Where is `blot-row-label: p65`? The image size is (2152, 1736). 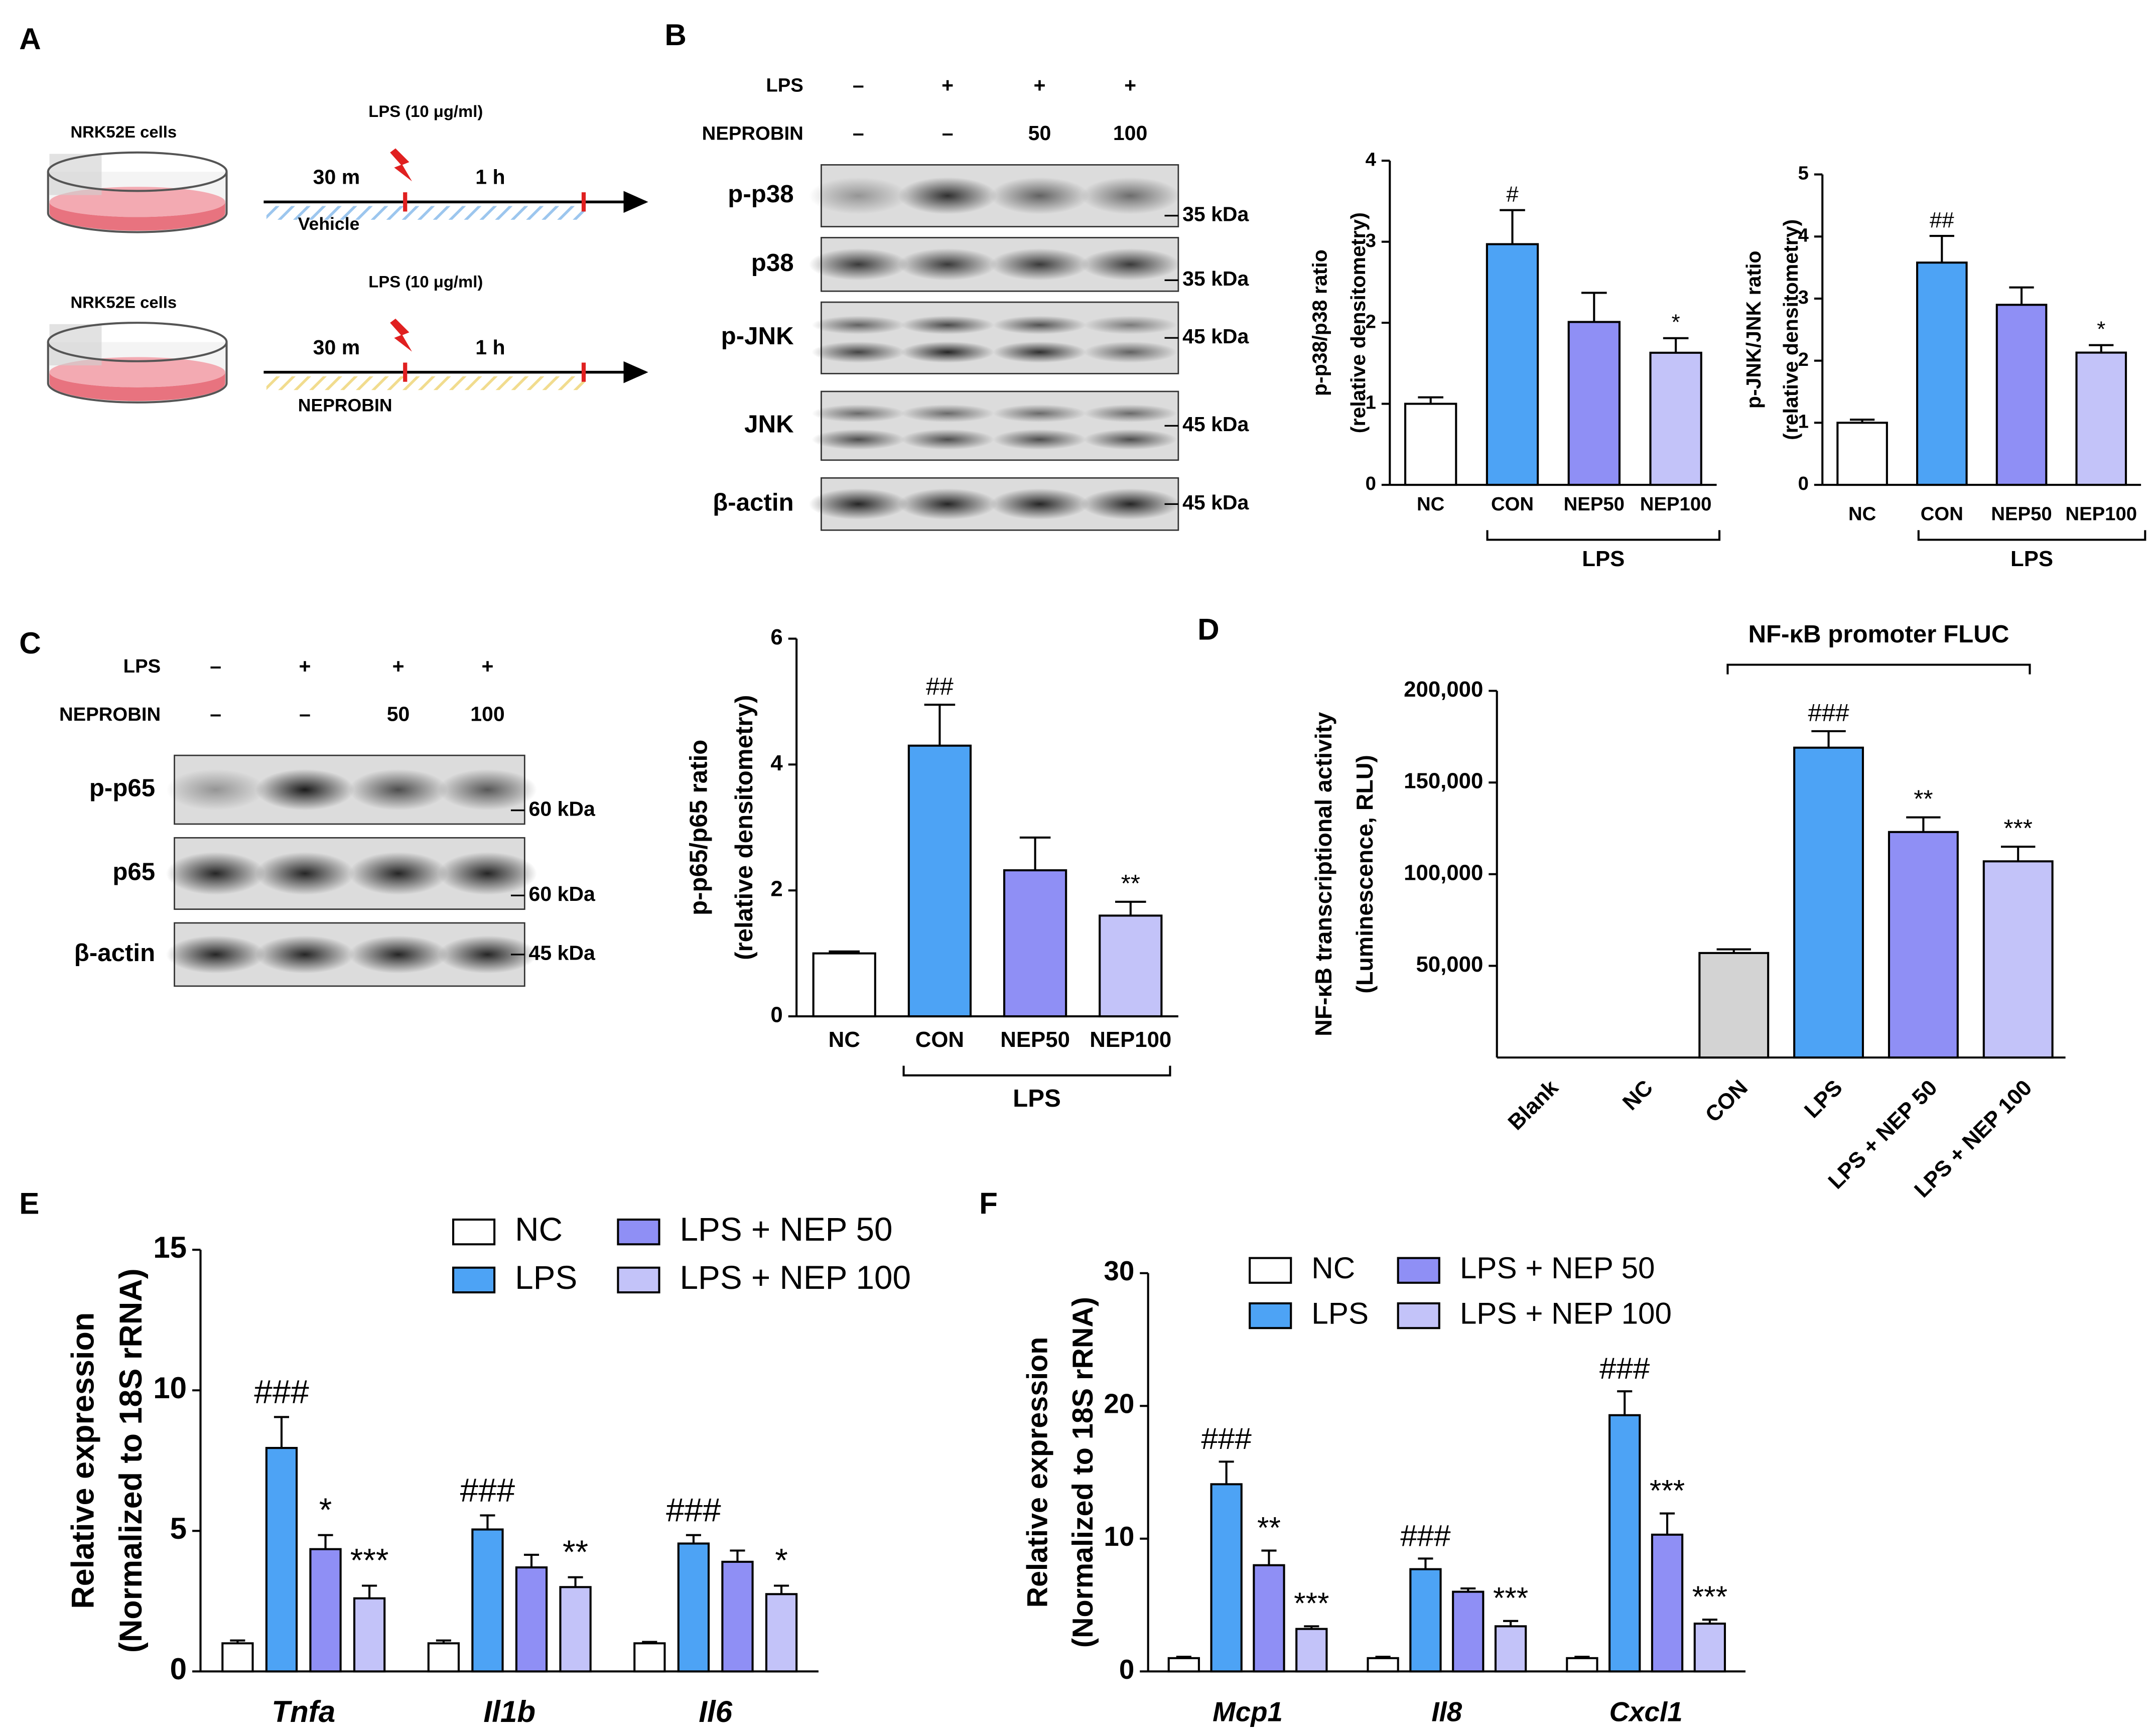 blot-row-label: p65 is located at coordinates (133, 871).